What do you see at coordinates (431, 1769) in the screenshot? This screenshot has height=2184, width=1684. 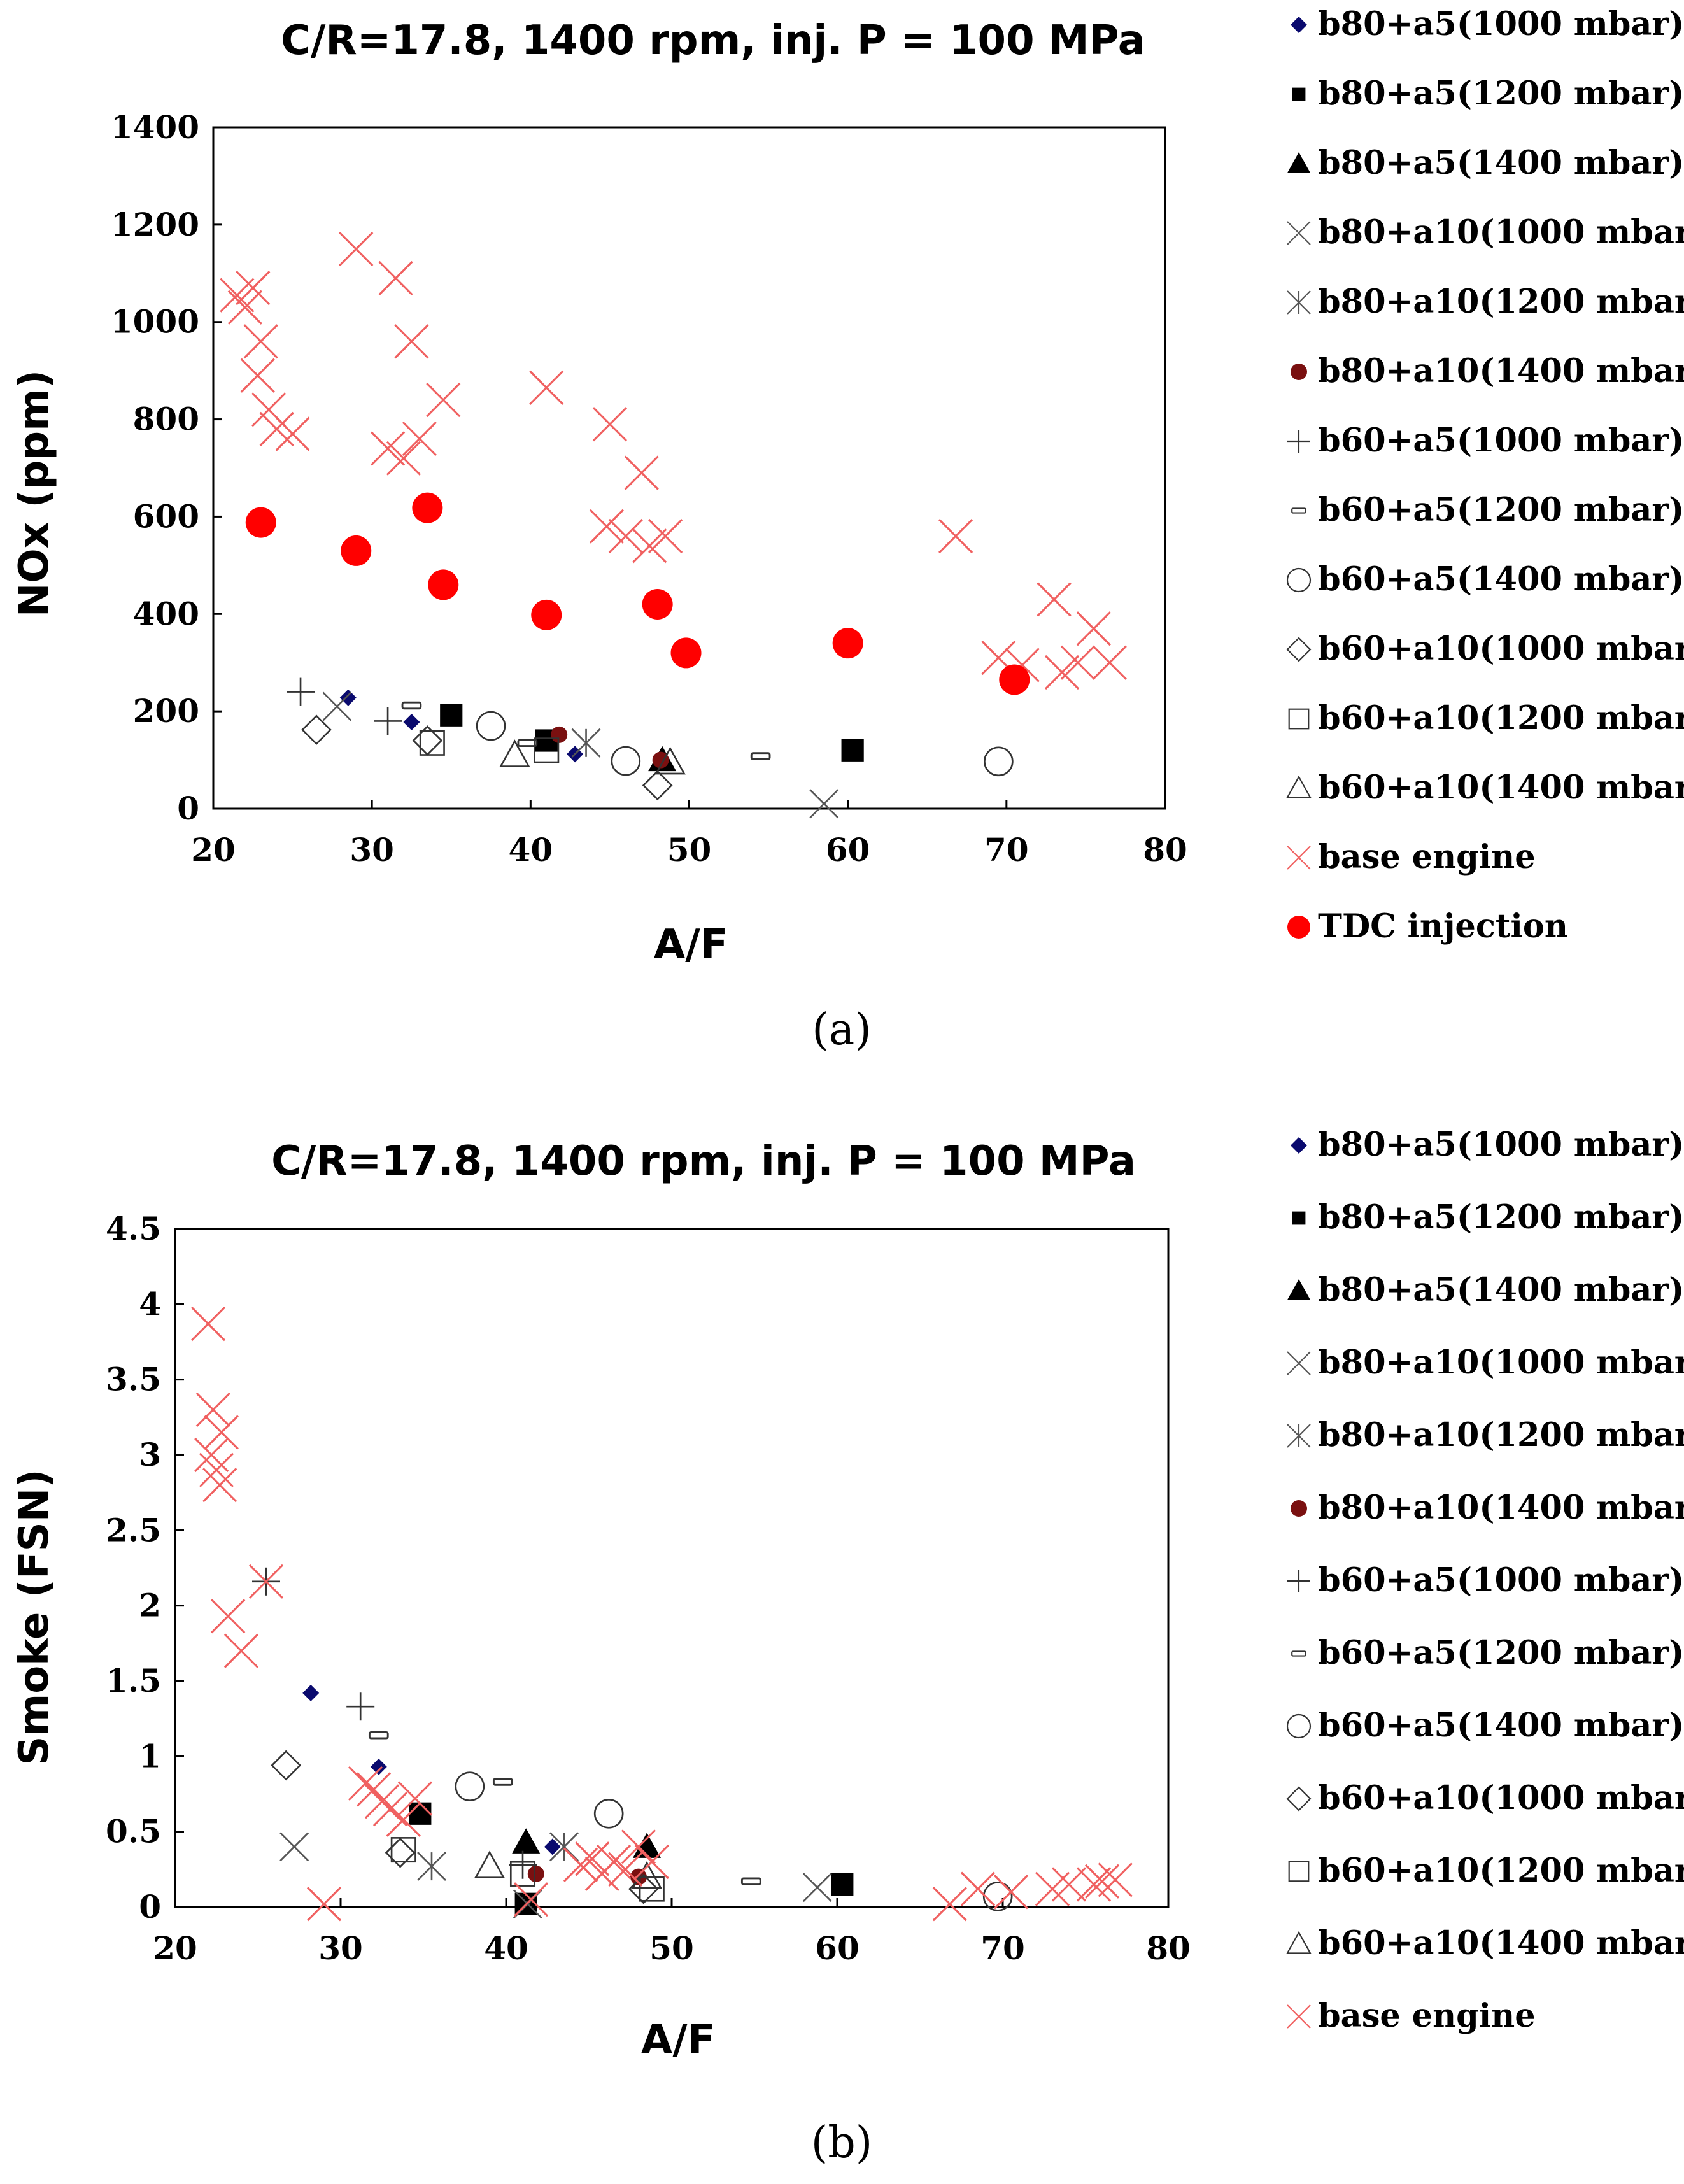 I see `series-b80-a5-1000-mbar` at bounding box center [431, 1769].